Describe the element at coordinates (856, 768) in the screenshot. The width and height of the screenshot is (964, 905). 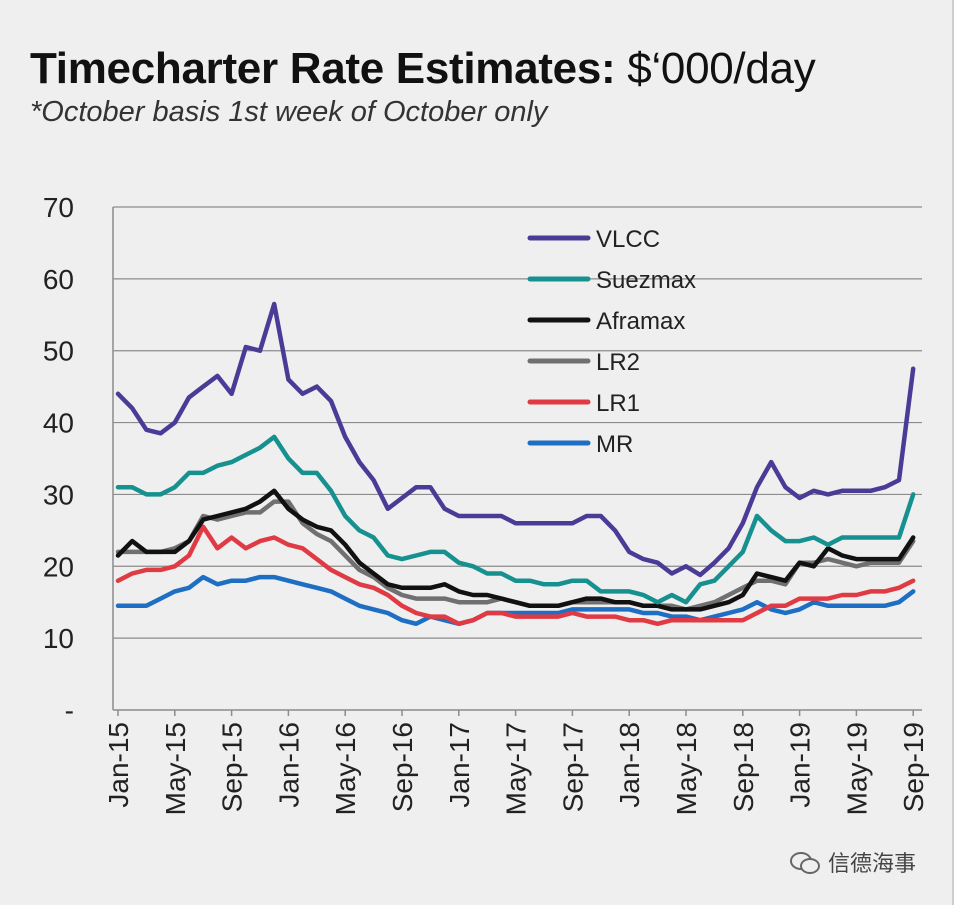
I see `x-tick-label: May-19` at that location.